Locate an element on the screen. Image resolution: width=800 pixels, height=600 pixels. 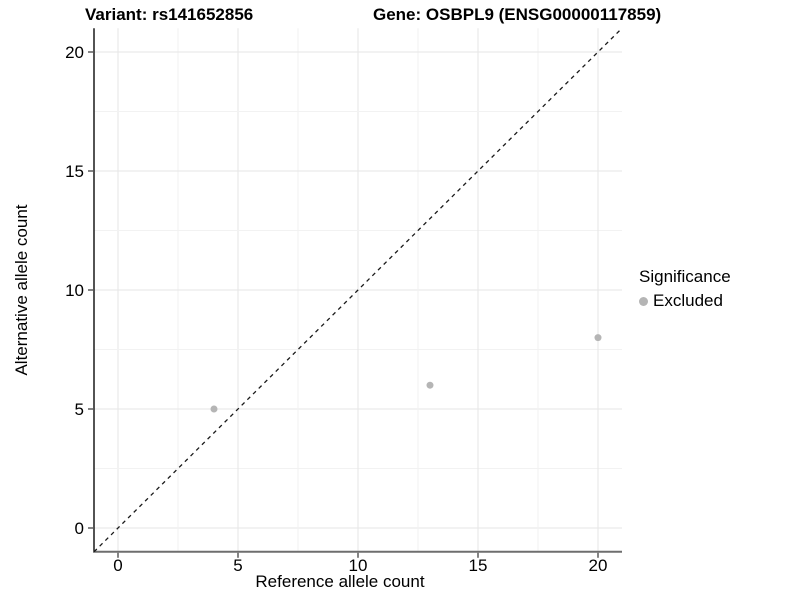
y-tick-label: 5 is located at coordinates (79, 409).